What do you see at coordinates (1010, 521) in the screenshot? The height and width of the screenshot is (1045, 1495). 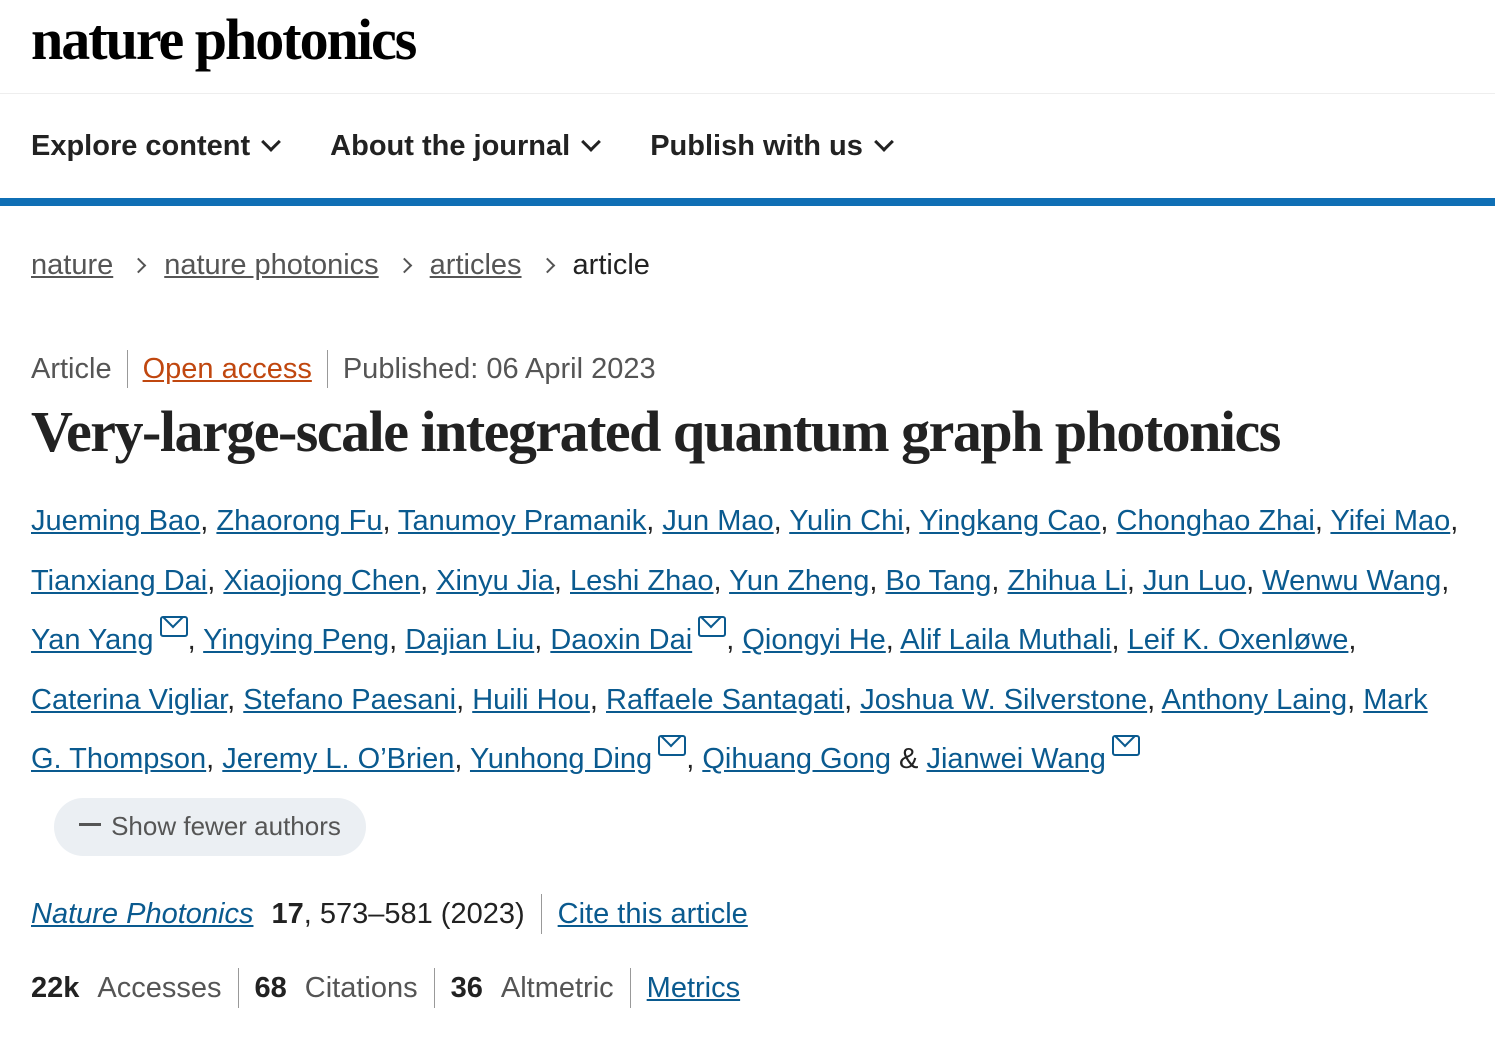 I see `author-link: Yingkang Cao` at bounding box center [1010, 521].